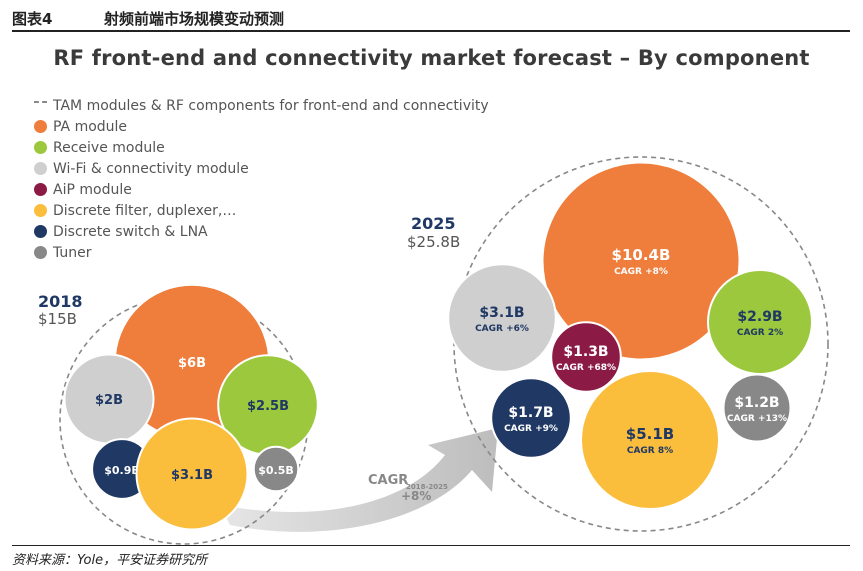 This screenshot has height=571, width=863. Describe the element at coordinates (416, 496) in the screenshot. I see `cagr-value: +8%` at that location.